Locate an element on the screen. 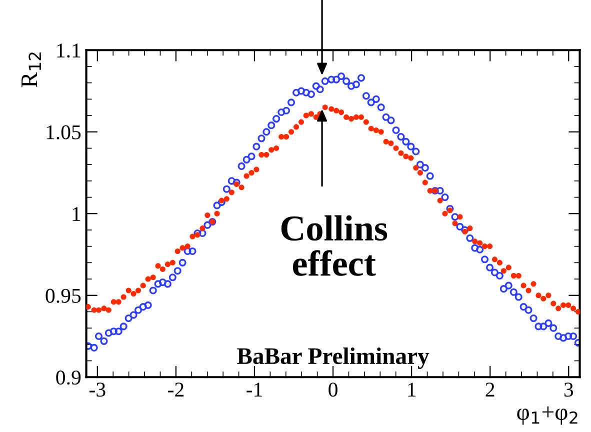  y-axis-title: R$_{12}$ is located at coordinates (31, 70).